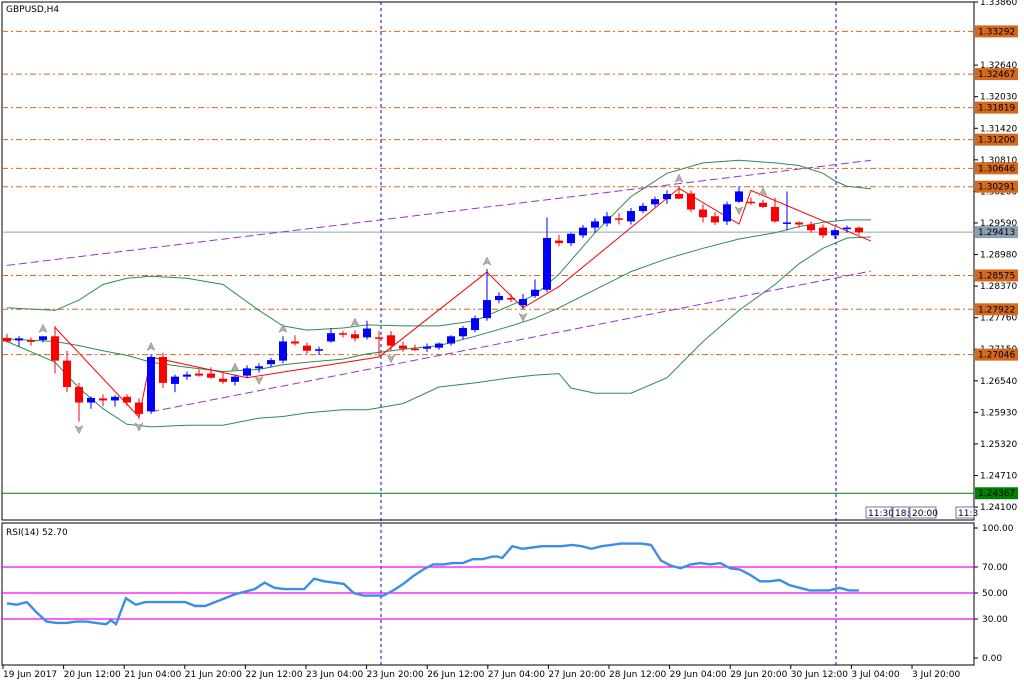 This screenshot has height=687, width=1024. What do you see at coordinates (698, 675) in the screenshot?
I see `time-tick-label: 29 Jun 04:00` at bounding box center [698, 675].